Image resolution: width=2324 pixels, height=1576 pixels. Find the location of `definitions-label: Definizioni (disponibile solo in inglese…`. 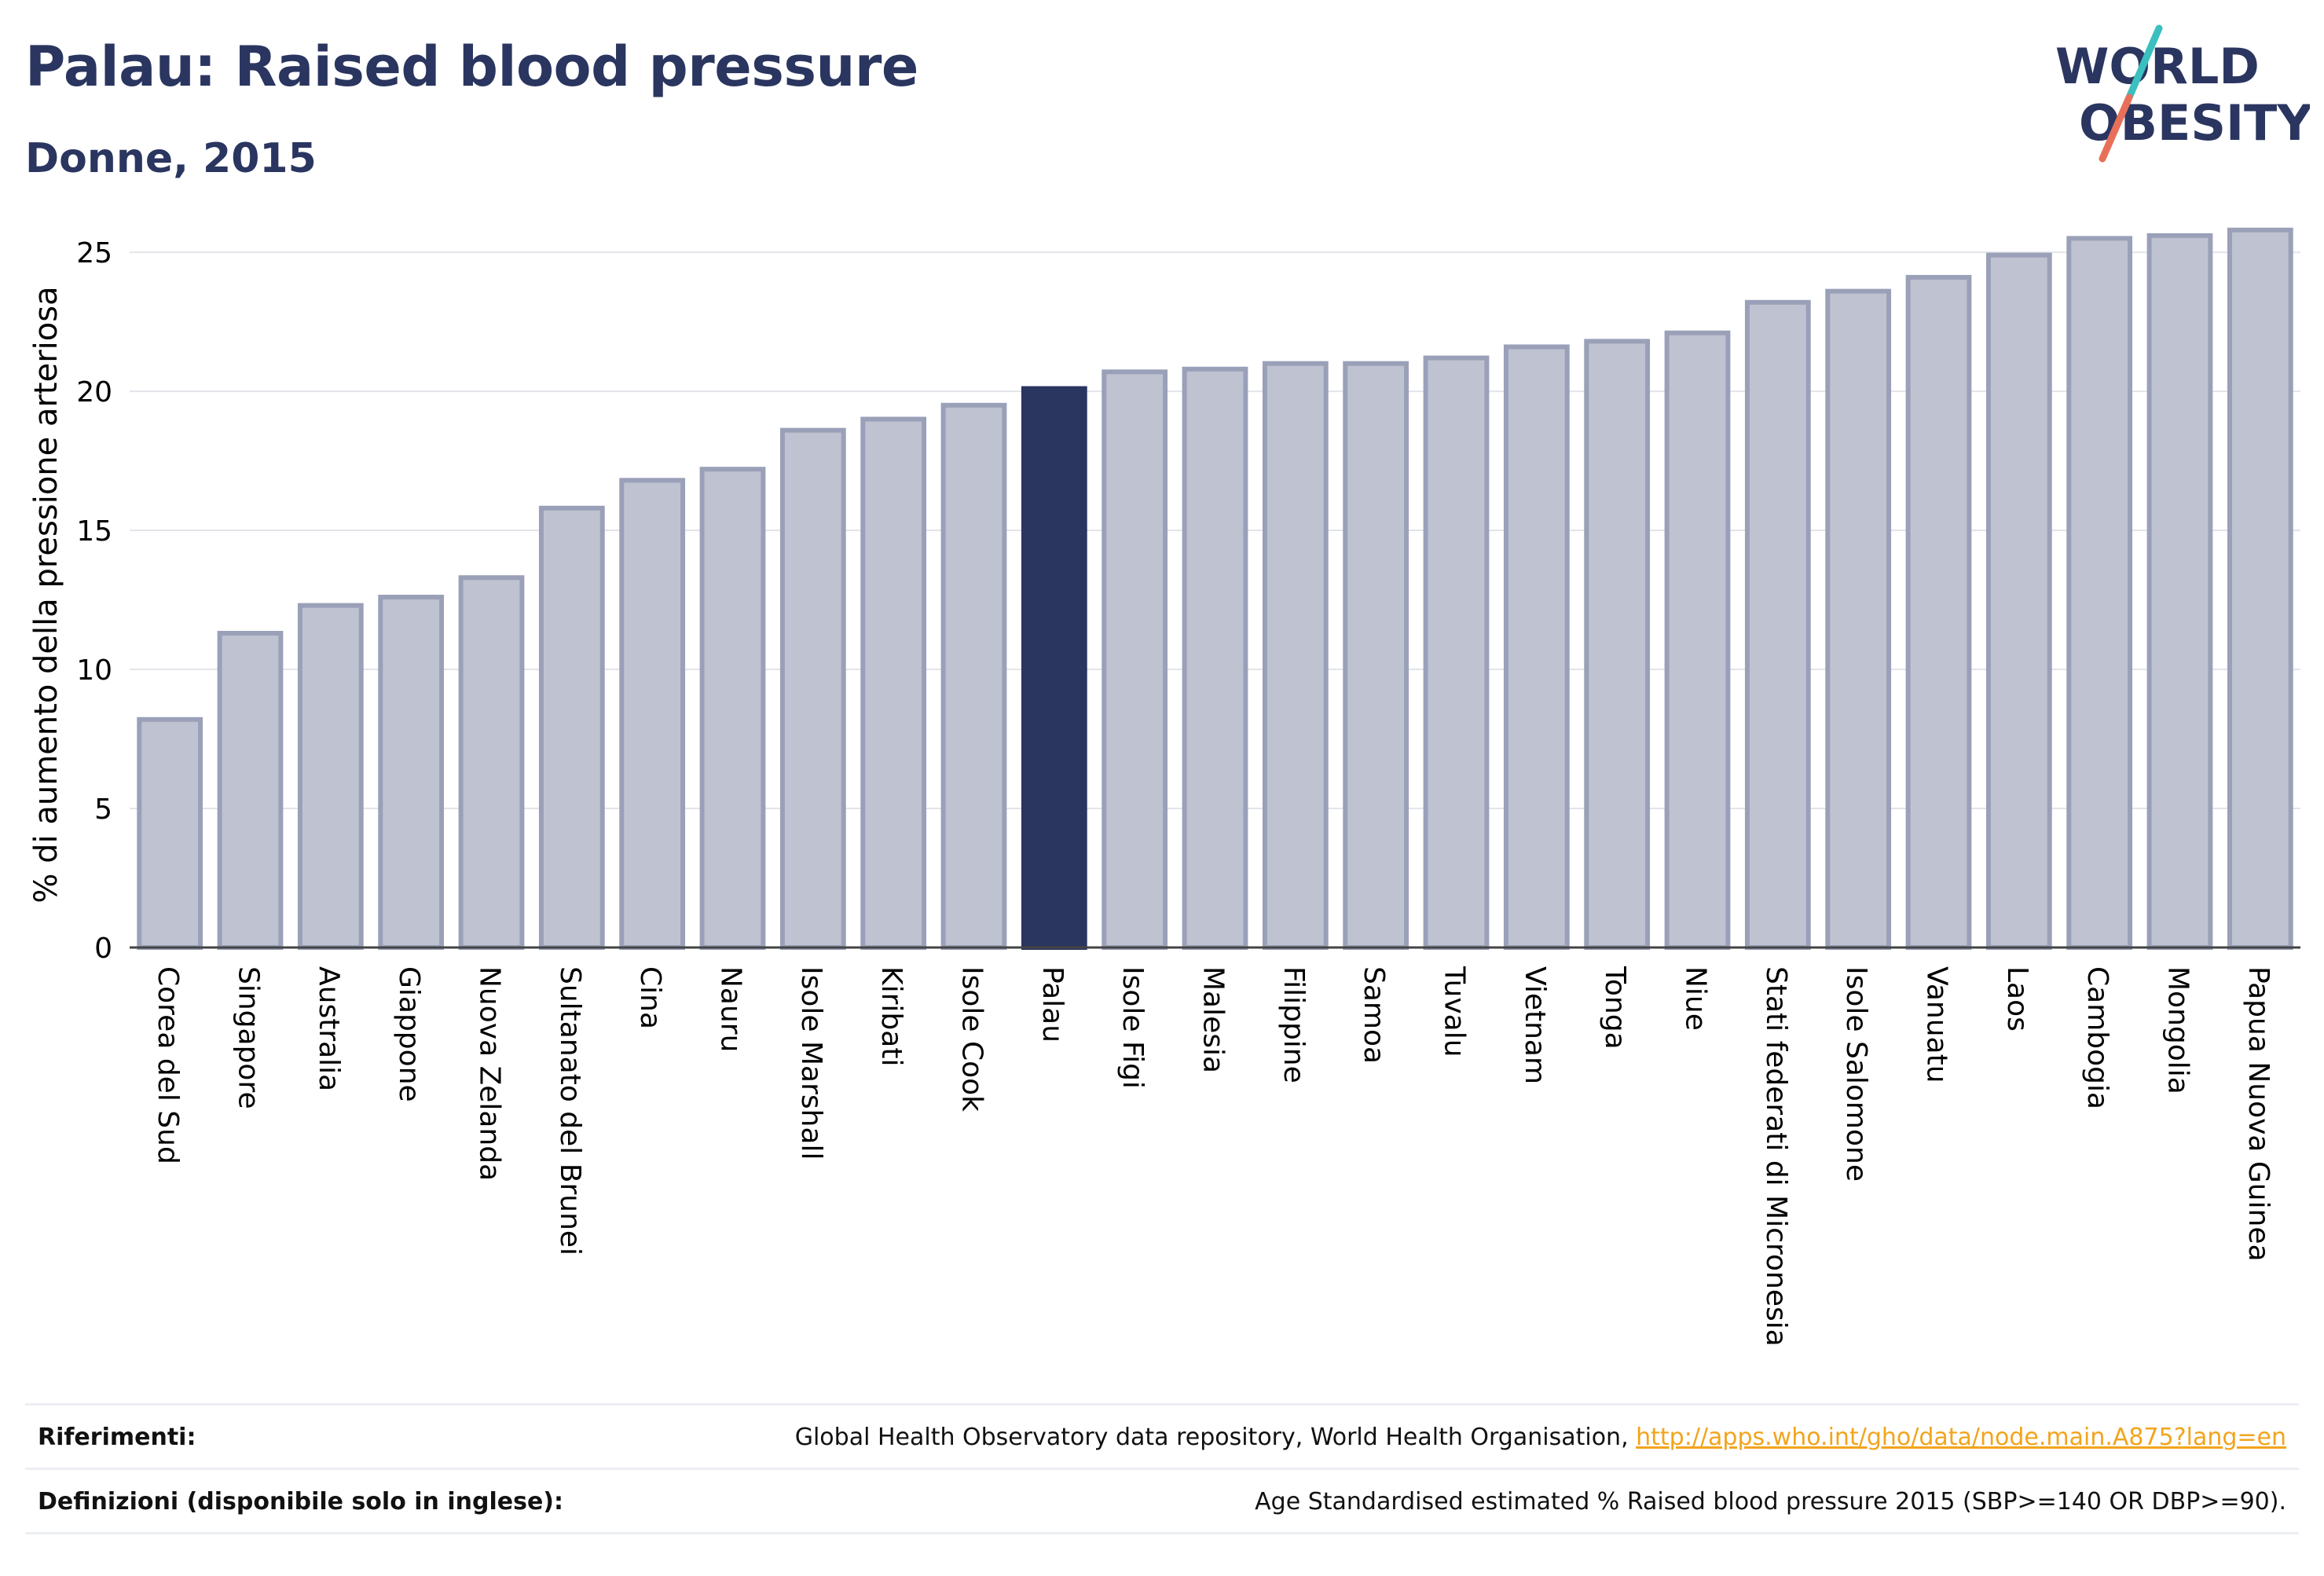

definitions-label: Definizioni (disponibile solo in inglese… is located at coordinates (300, 1502).